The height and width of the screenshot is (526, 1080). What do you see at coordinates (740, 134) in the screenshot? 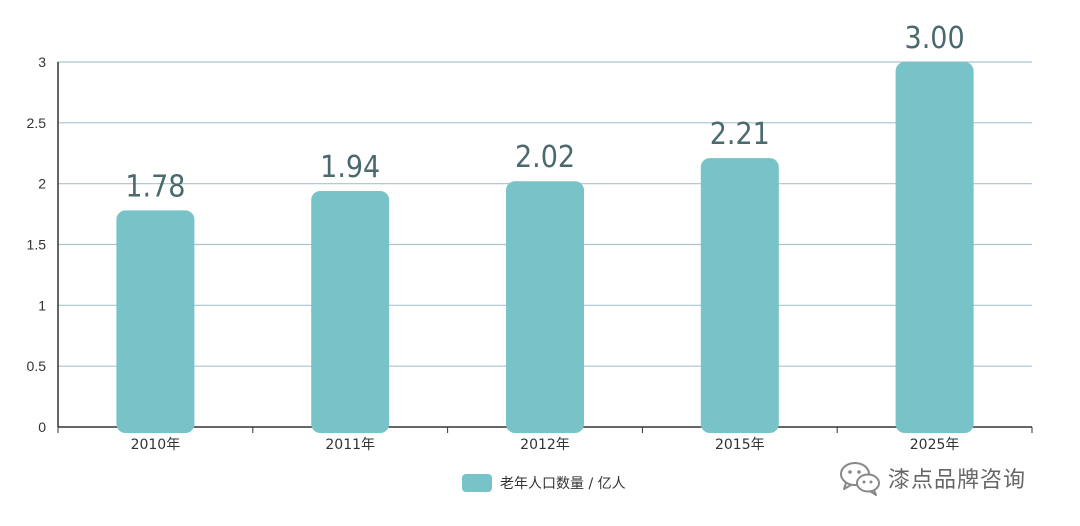
I see `bar-value-label: 2.21` at bounding box center [740, 134].